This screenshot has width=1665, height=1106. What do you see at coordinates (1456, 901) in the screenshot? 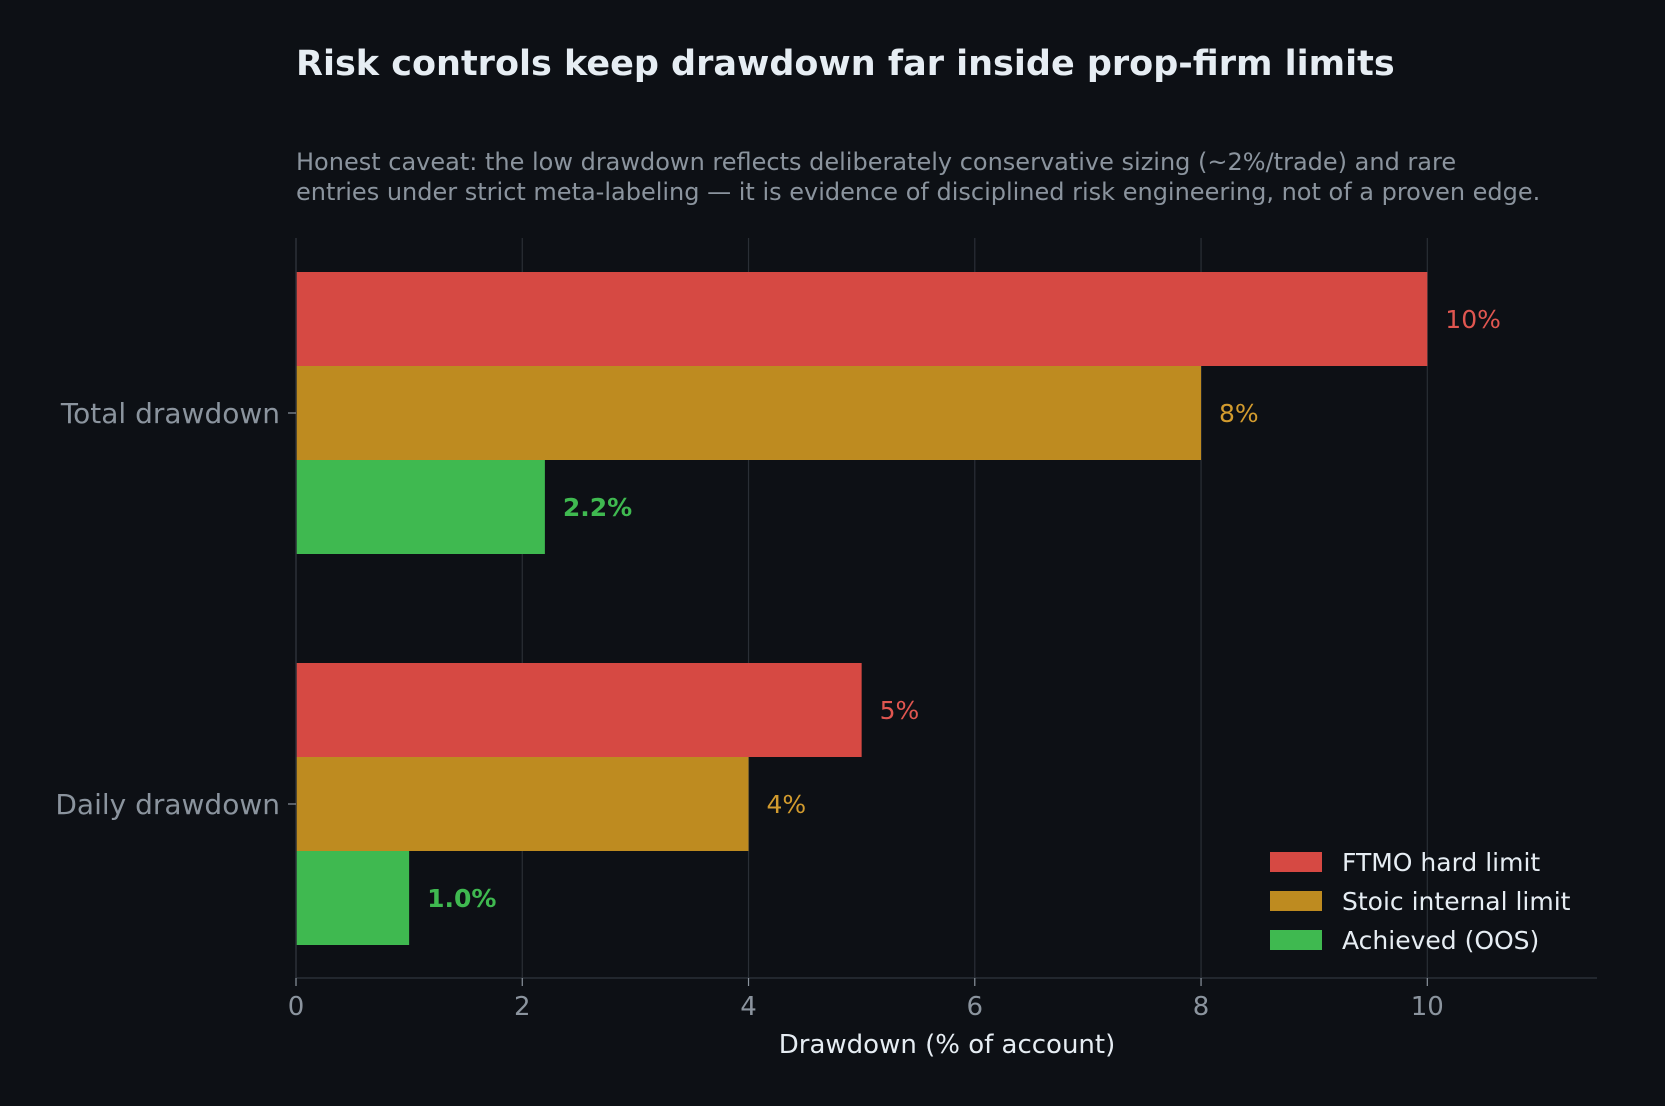
I see `legend-label-1: Stoic internal limit` at bounding box center [1456, 901].